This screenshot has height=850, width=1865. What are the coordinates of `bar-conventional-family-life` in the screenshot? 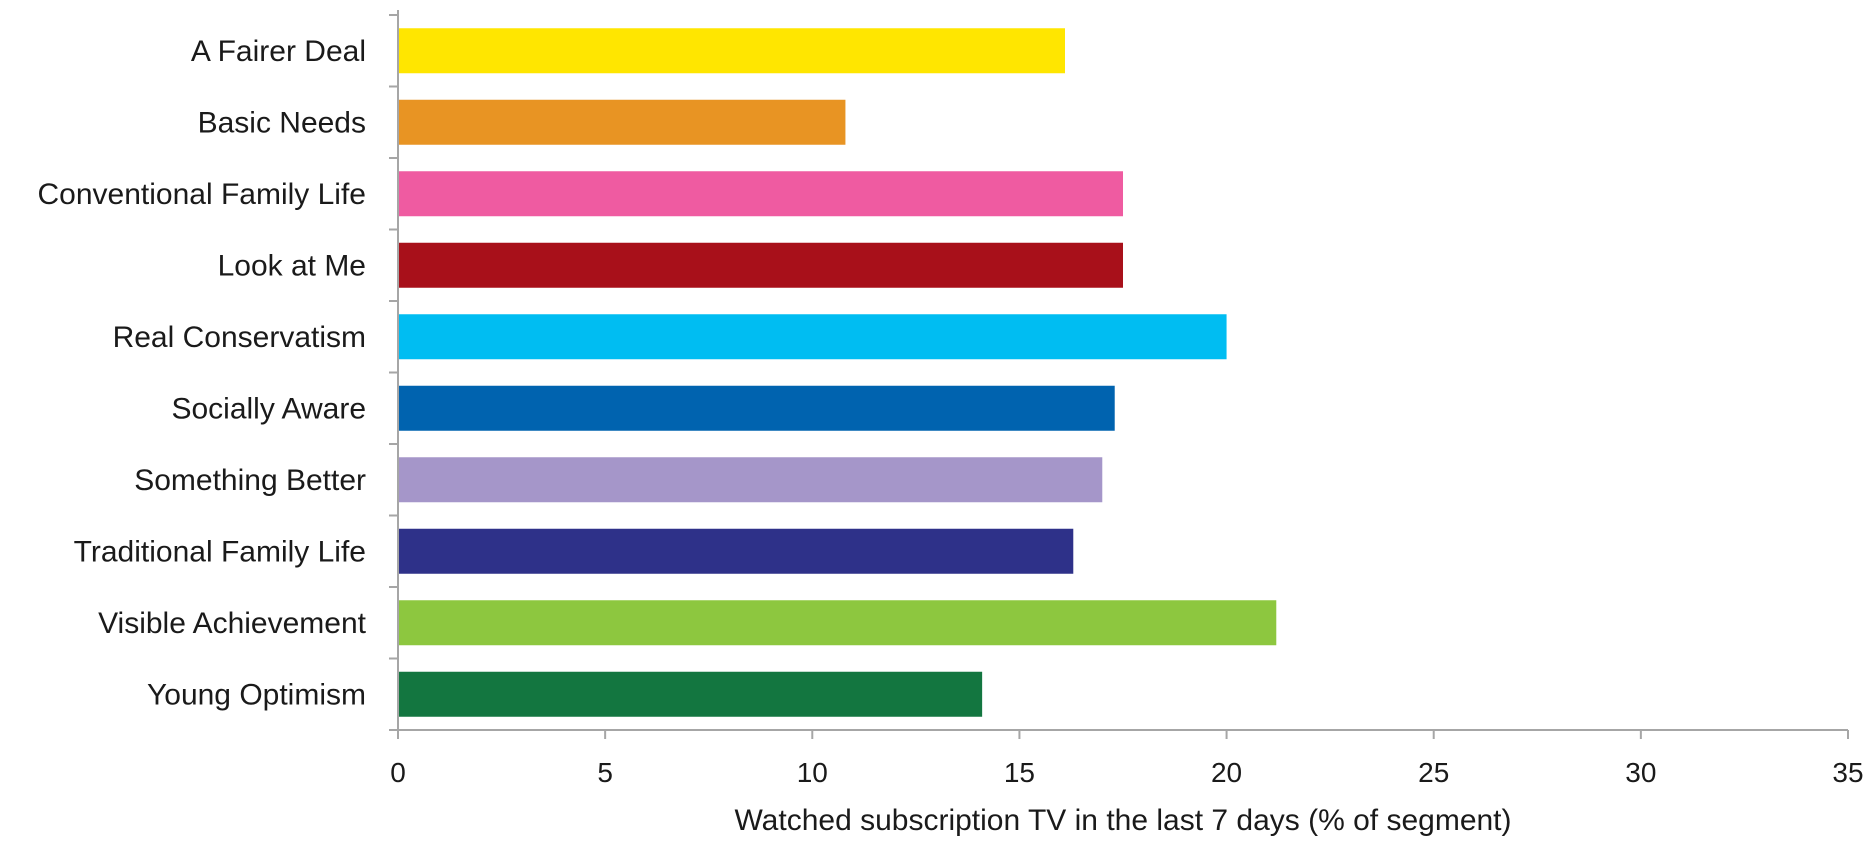 It's located at (760, 194).